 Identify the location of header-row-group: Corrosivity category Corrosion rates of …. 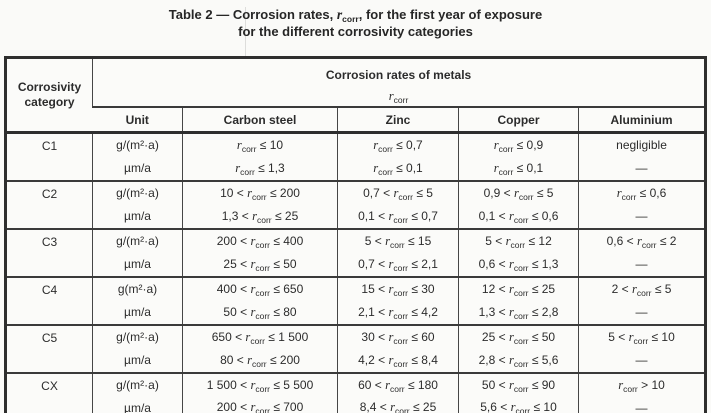
(356, 83).